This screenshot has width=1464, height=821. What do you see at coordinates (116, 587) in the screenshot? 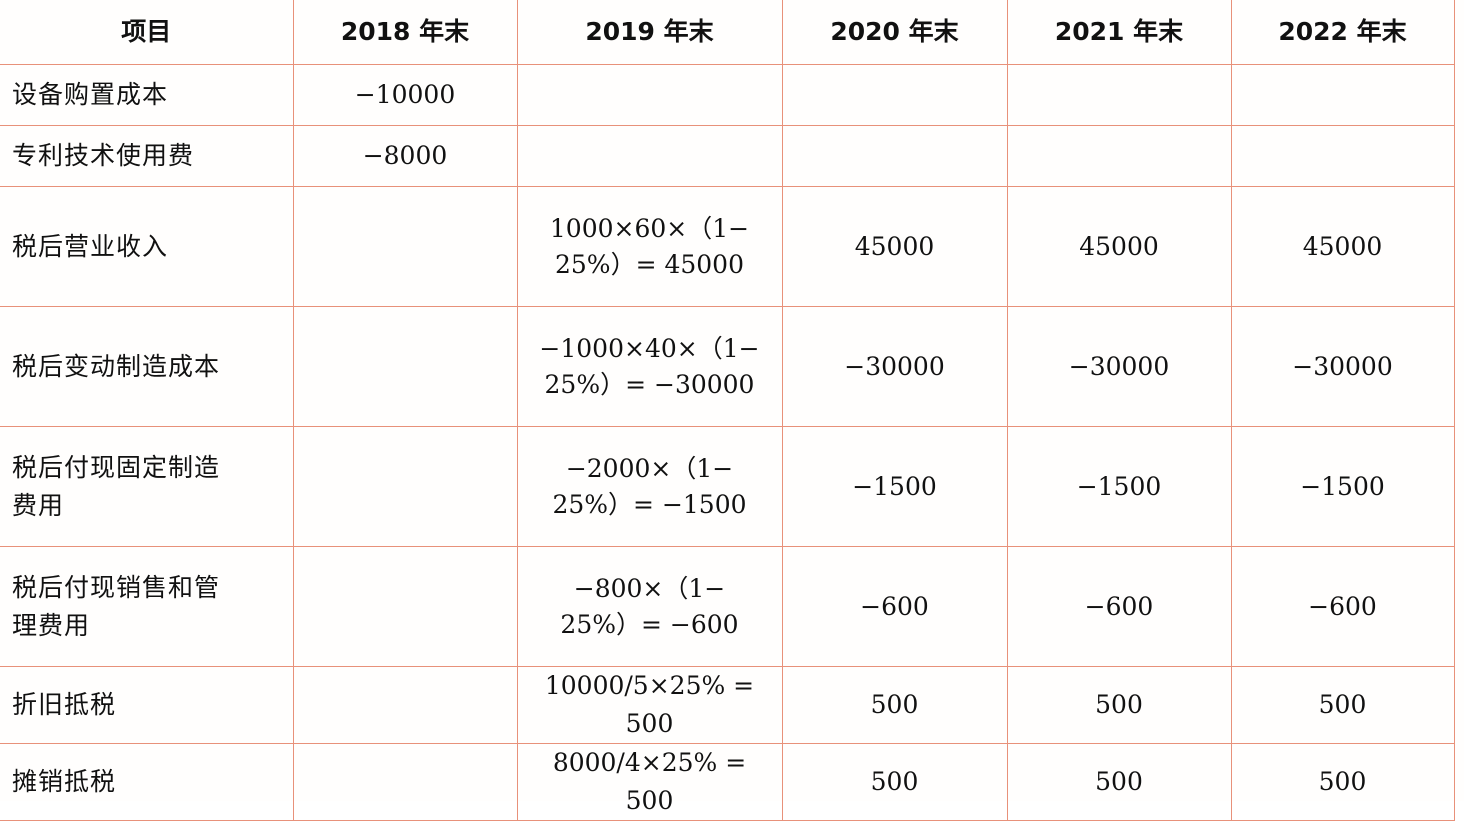
I see `row-label-line-1: 税后付现销售和管` at bounding box center [116, 587].